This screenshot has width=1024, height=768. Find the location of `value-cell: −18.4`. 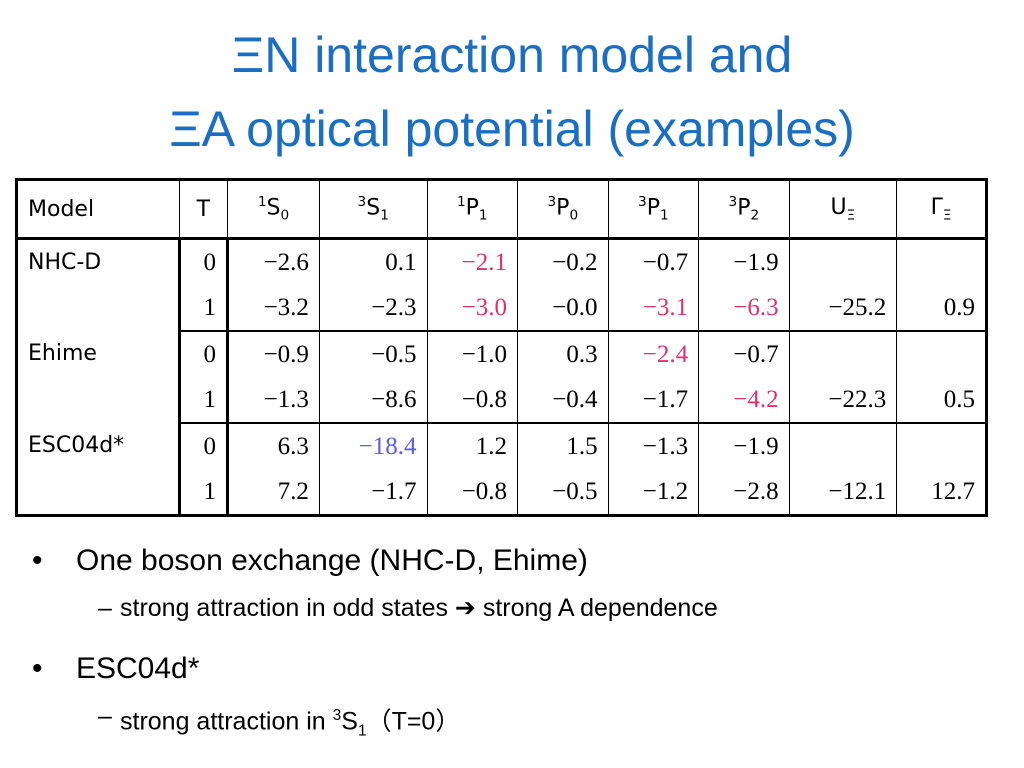

value-cell: −18.4 is located at coordinates (373, 446).